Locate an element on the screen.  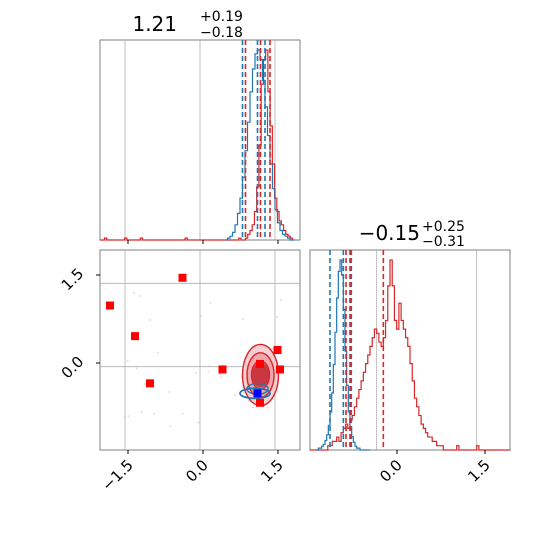
scatter-y-ticks: 1.5 0.0 is located at coordinates (79, 324).